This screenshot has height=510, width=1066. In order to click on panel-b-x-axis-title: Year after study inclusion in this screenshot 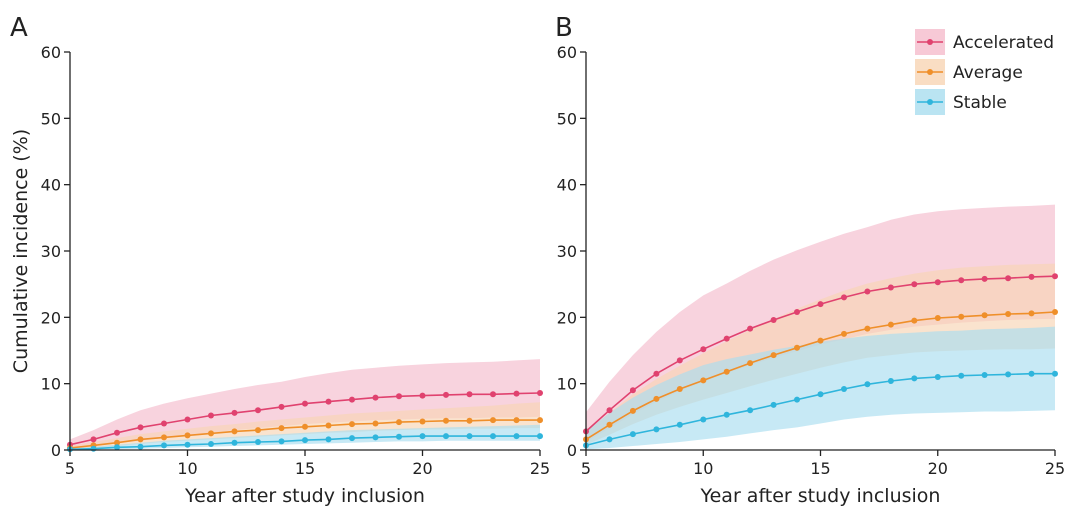, I will do `click(820, 496)`.